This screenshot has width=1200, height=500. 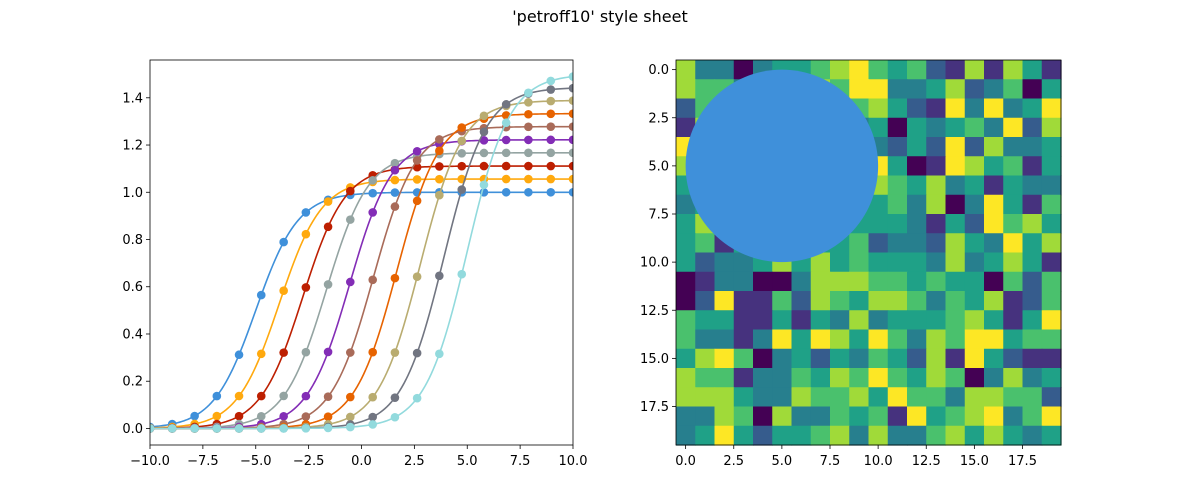 I want to click on left-y-tick-label-3: 0.4, so click(x=132, y=334).